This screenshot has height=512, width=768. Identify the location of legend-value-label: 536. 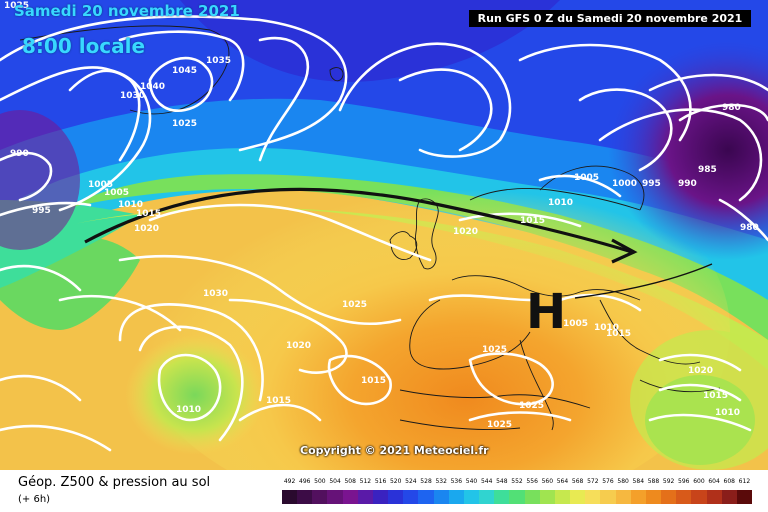
(456, 481).